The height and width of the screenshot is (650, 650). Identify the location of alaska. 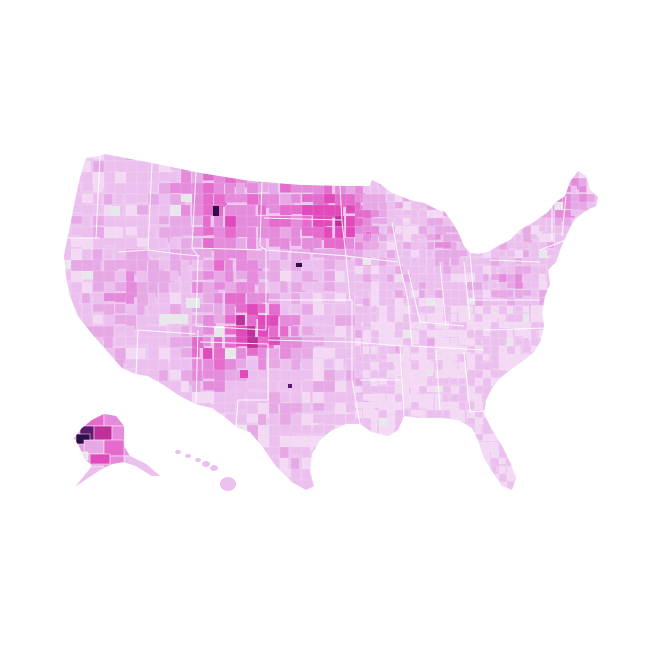
(117, 450).